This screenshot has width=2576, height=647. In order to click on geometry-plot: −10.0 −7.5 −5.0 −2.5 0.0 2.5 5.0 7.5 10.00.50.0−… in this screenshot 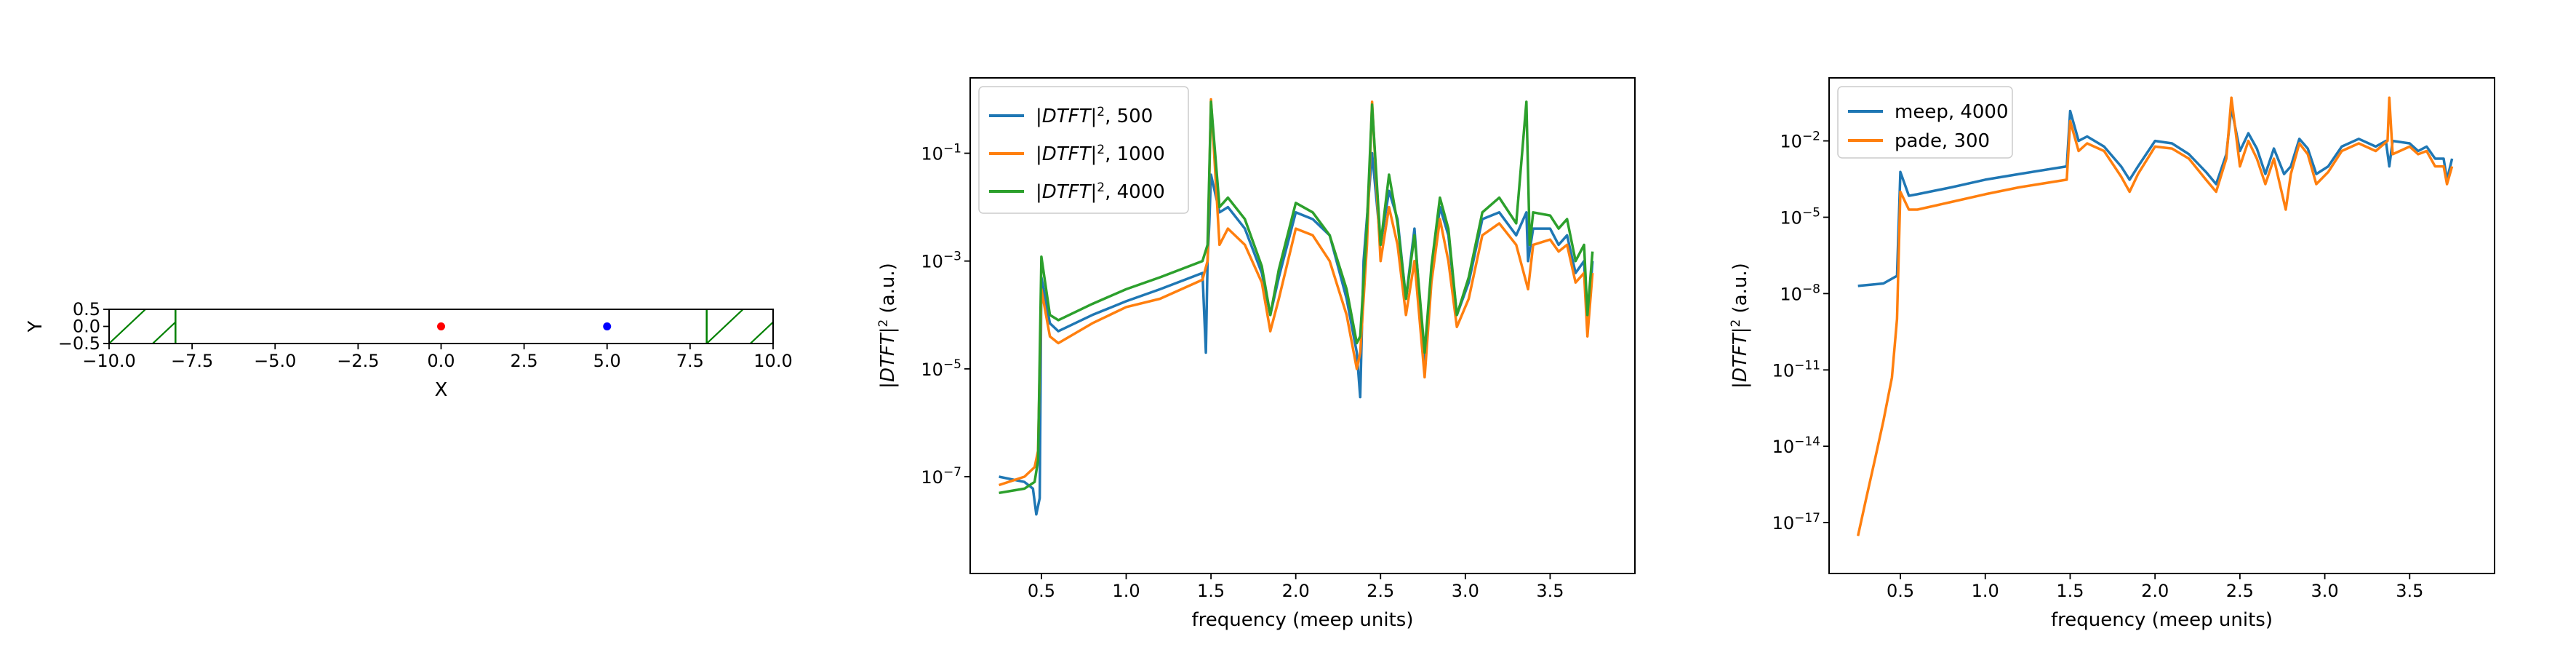, I will do `click(428, 350)`.